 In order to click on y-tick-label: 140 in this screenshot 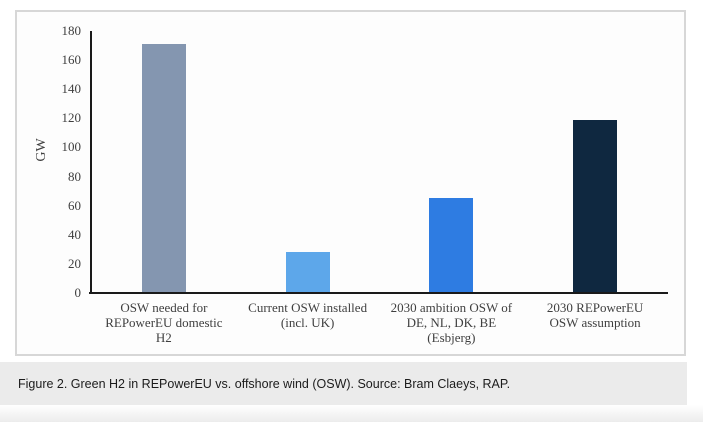, I will do `click(71, 89)`.